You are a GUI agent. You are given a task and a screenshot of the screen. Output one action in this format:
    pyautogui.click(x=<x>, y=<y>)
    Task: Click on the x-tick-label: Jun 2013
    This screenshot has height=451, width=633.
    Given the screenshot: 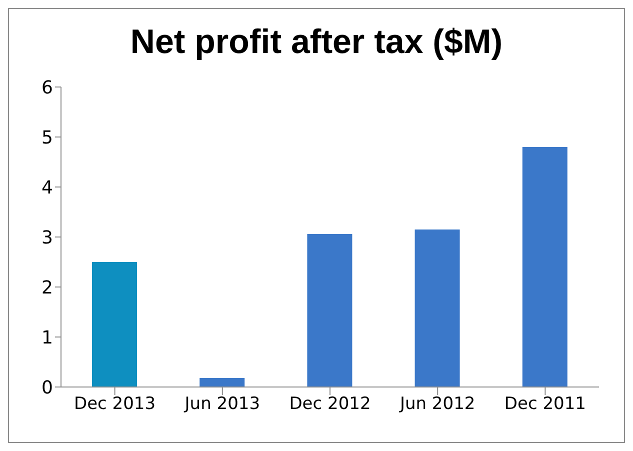 What is the action you would take?
    pyautogui.click(x=222, y=404)
    